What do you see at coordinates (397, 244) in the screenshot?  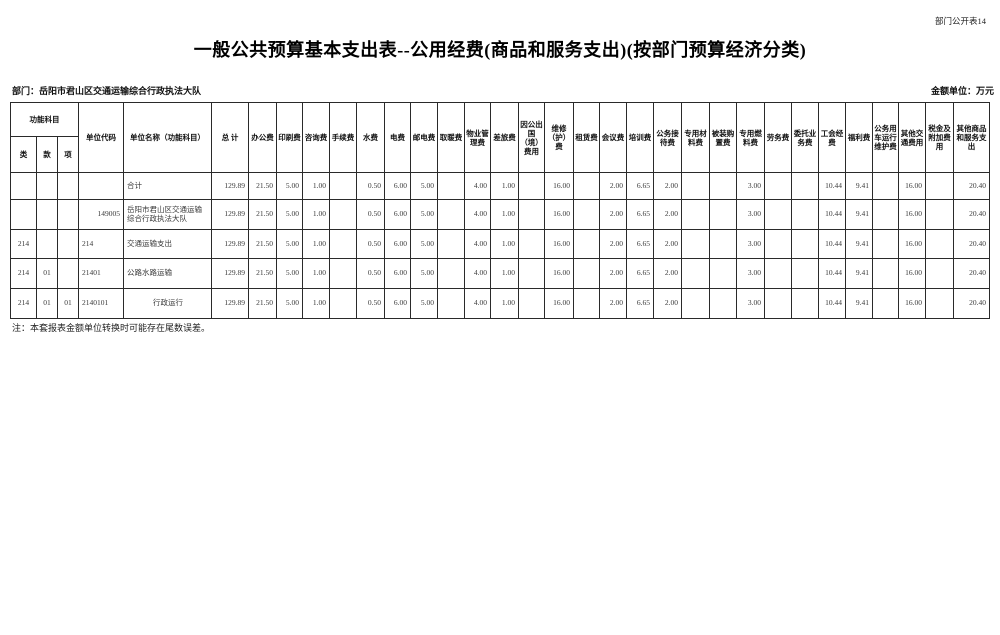 I see `table-cell: 6.00` at bounding box center [397, 244].